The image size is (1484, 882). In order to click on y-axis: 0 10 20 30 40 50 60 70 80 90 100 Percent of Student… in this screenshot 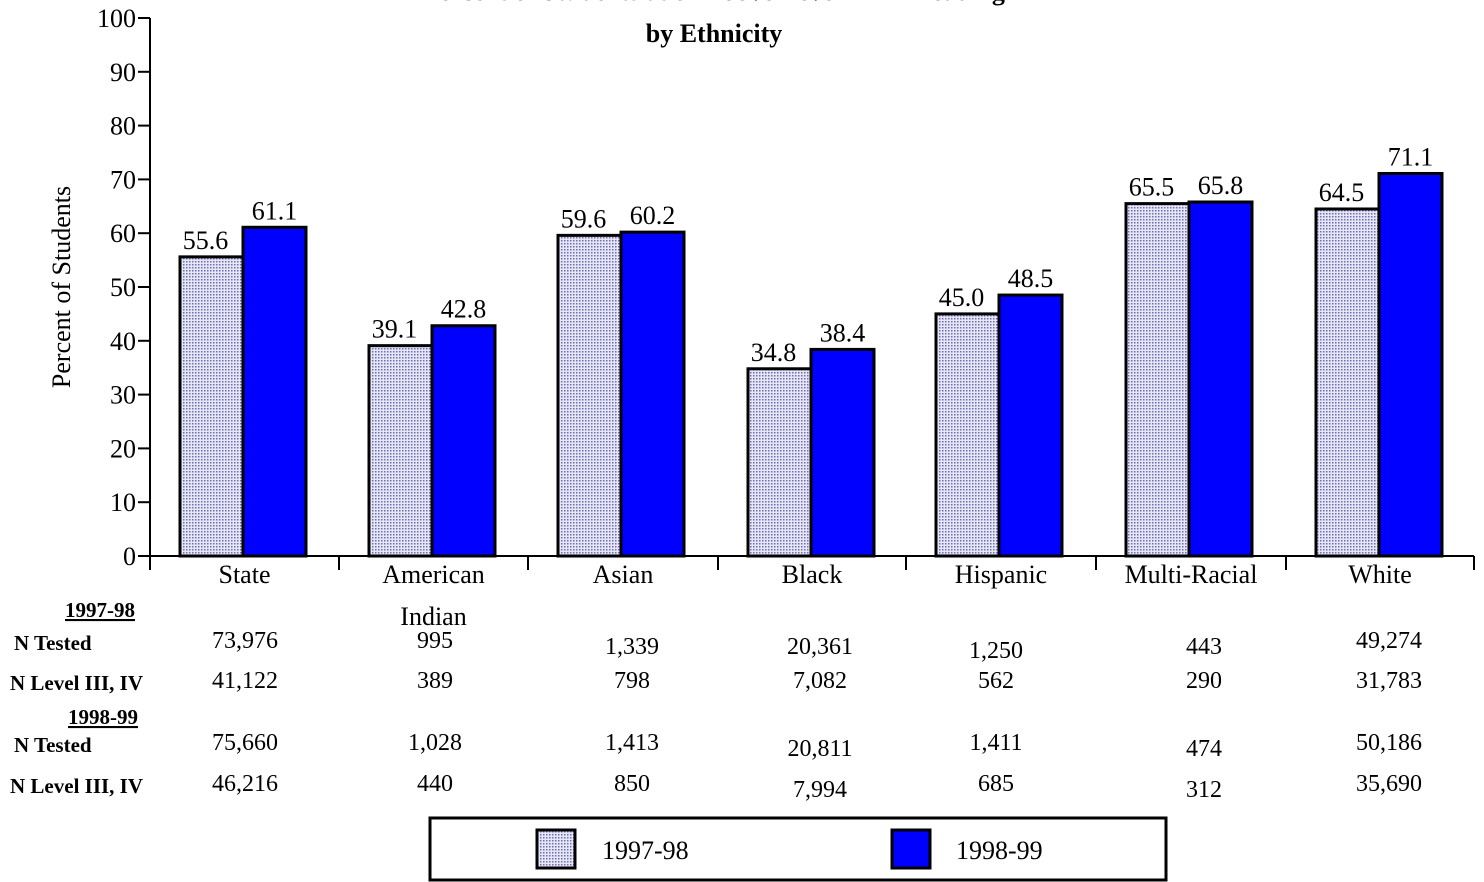, I will do `click(99, 287)`.